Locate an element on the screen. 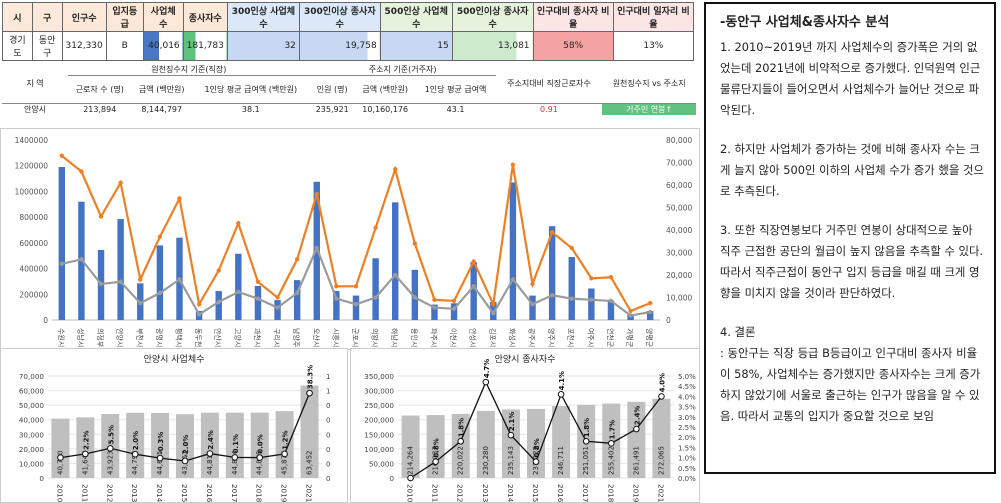 The image size is (1001, 503). x-tick-label: 김포시 is located at coordinates (492, 337).